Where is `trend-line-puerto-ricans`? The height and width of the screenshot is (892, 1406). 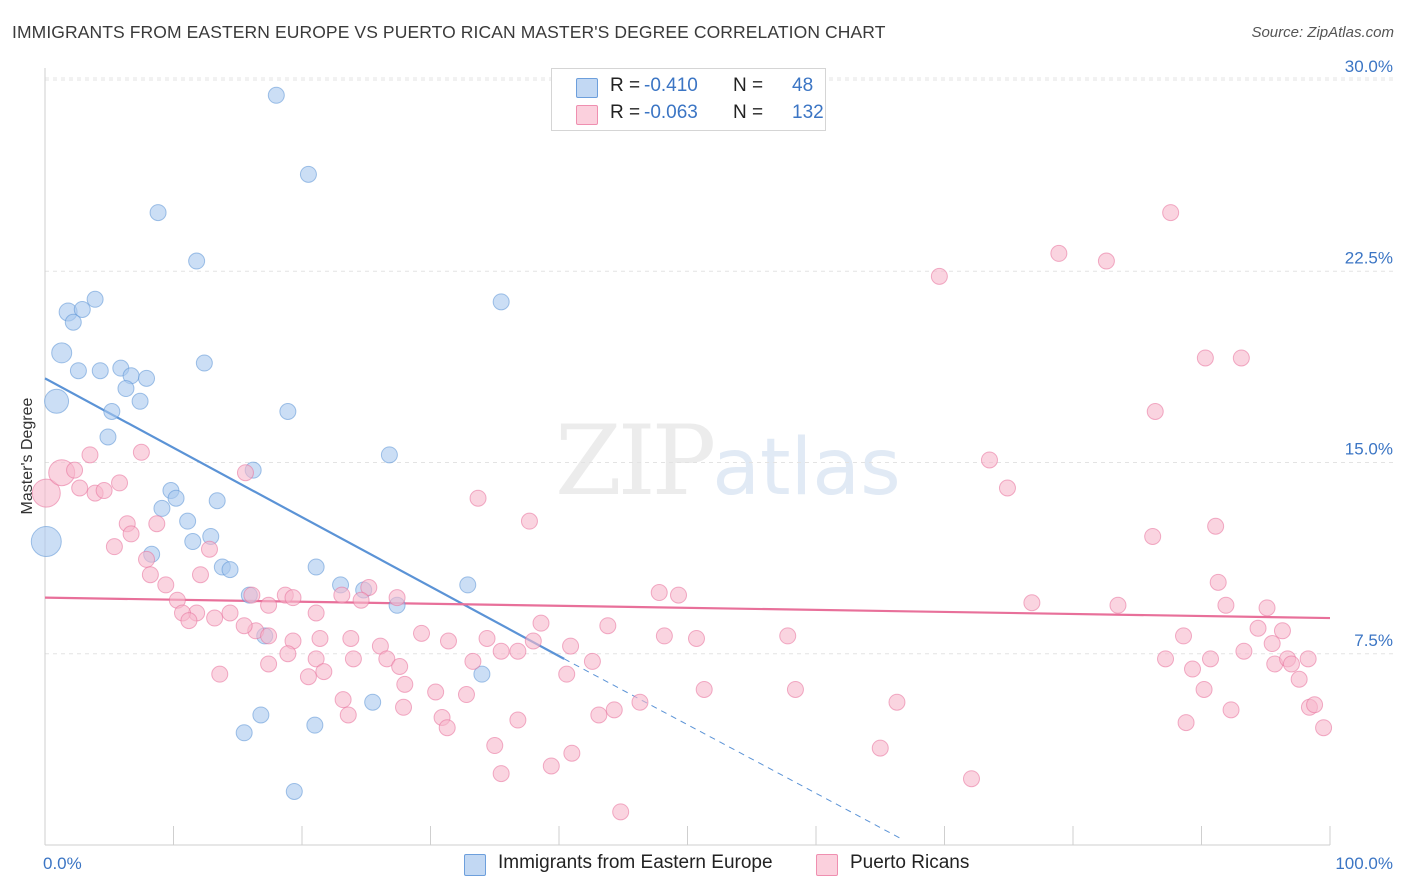
trend-line-puerto-ricans is located at coordinates (687, 608).